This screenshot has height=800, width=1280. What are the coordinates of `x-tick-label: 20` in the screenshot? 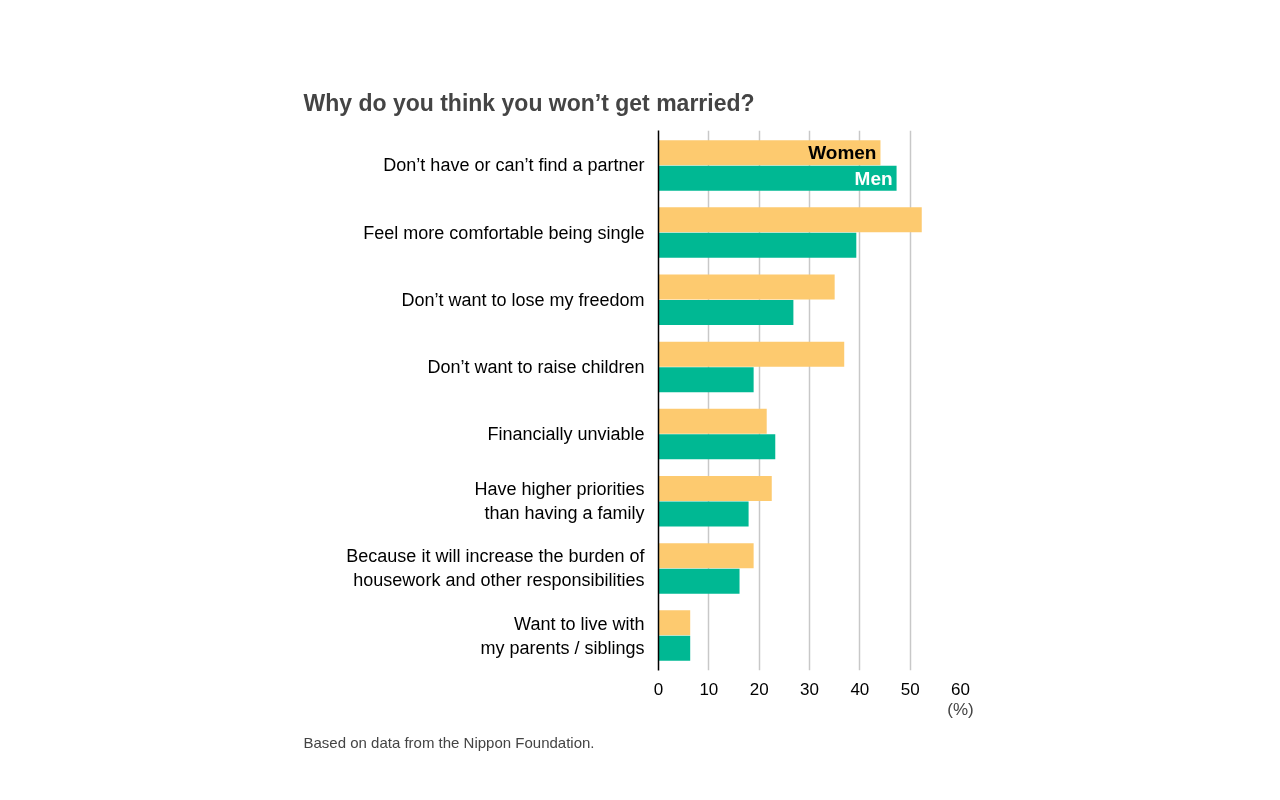 It's located at (759, 689).